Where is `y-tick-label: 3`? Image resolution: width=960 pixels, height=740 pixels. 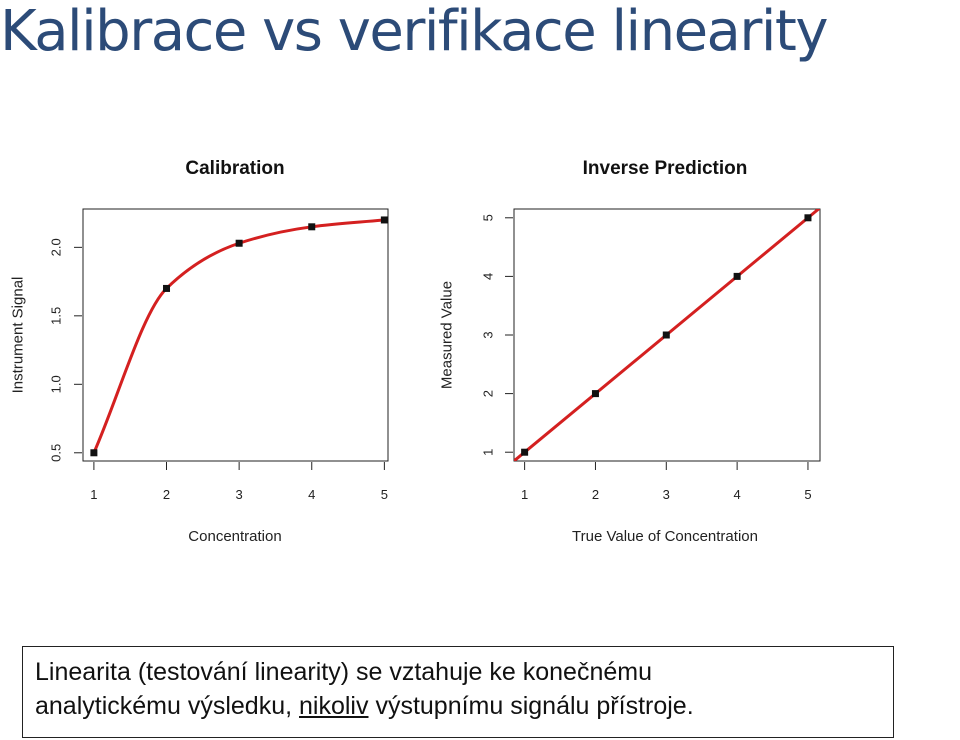
y-tick-label: 3 is located at coordinates (488, 334).